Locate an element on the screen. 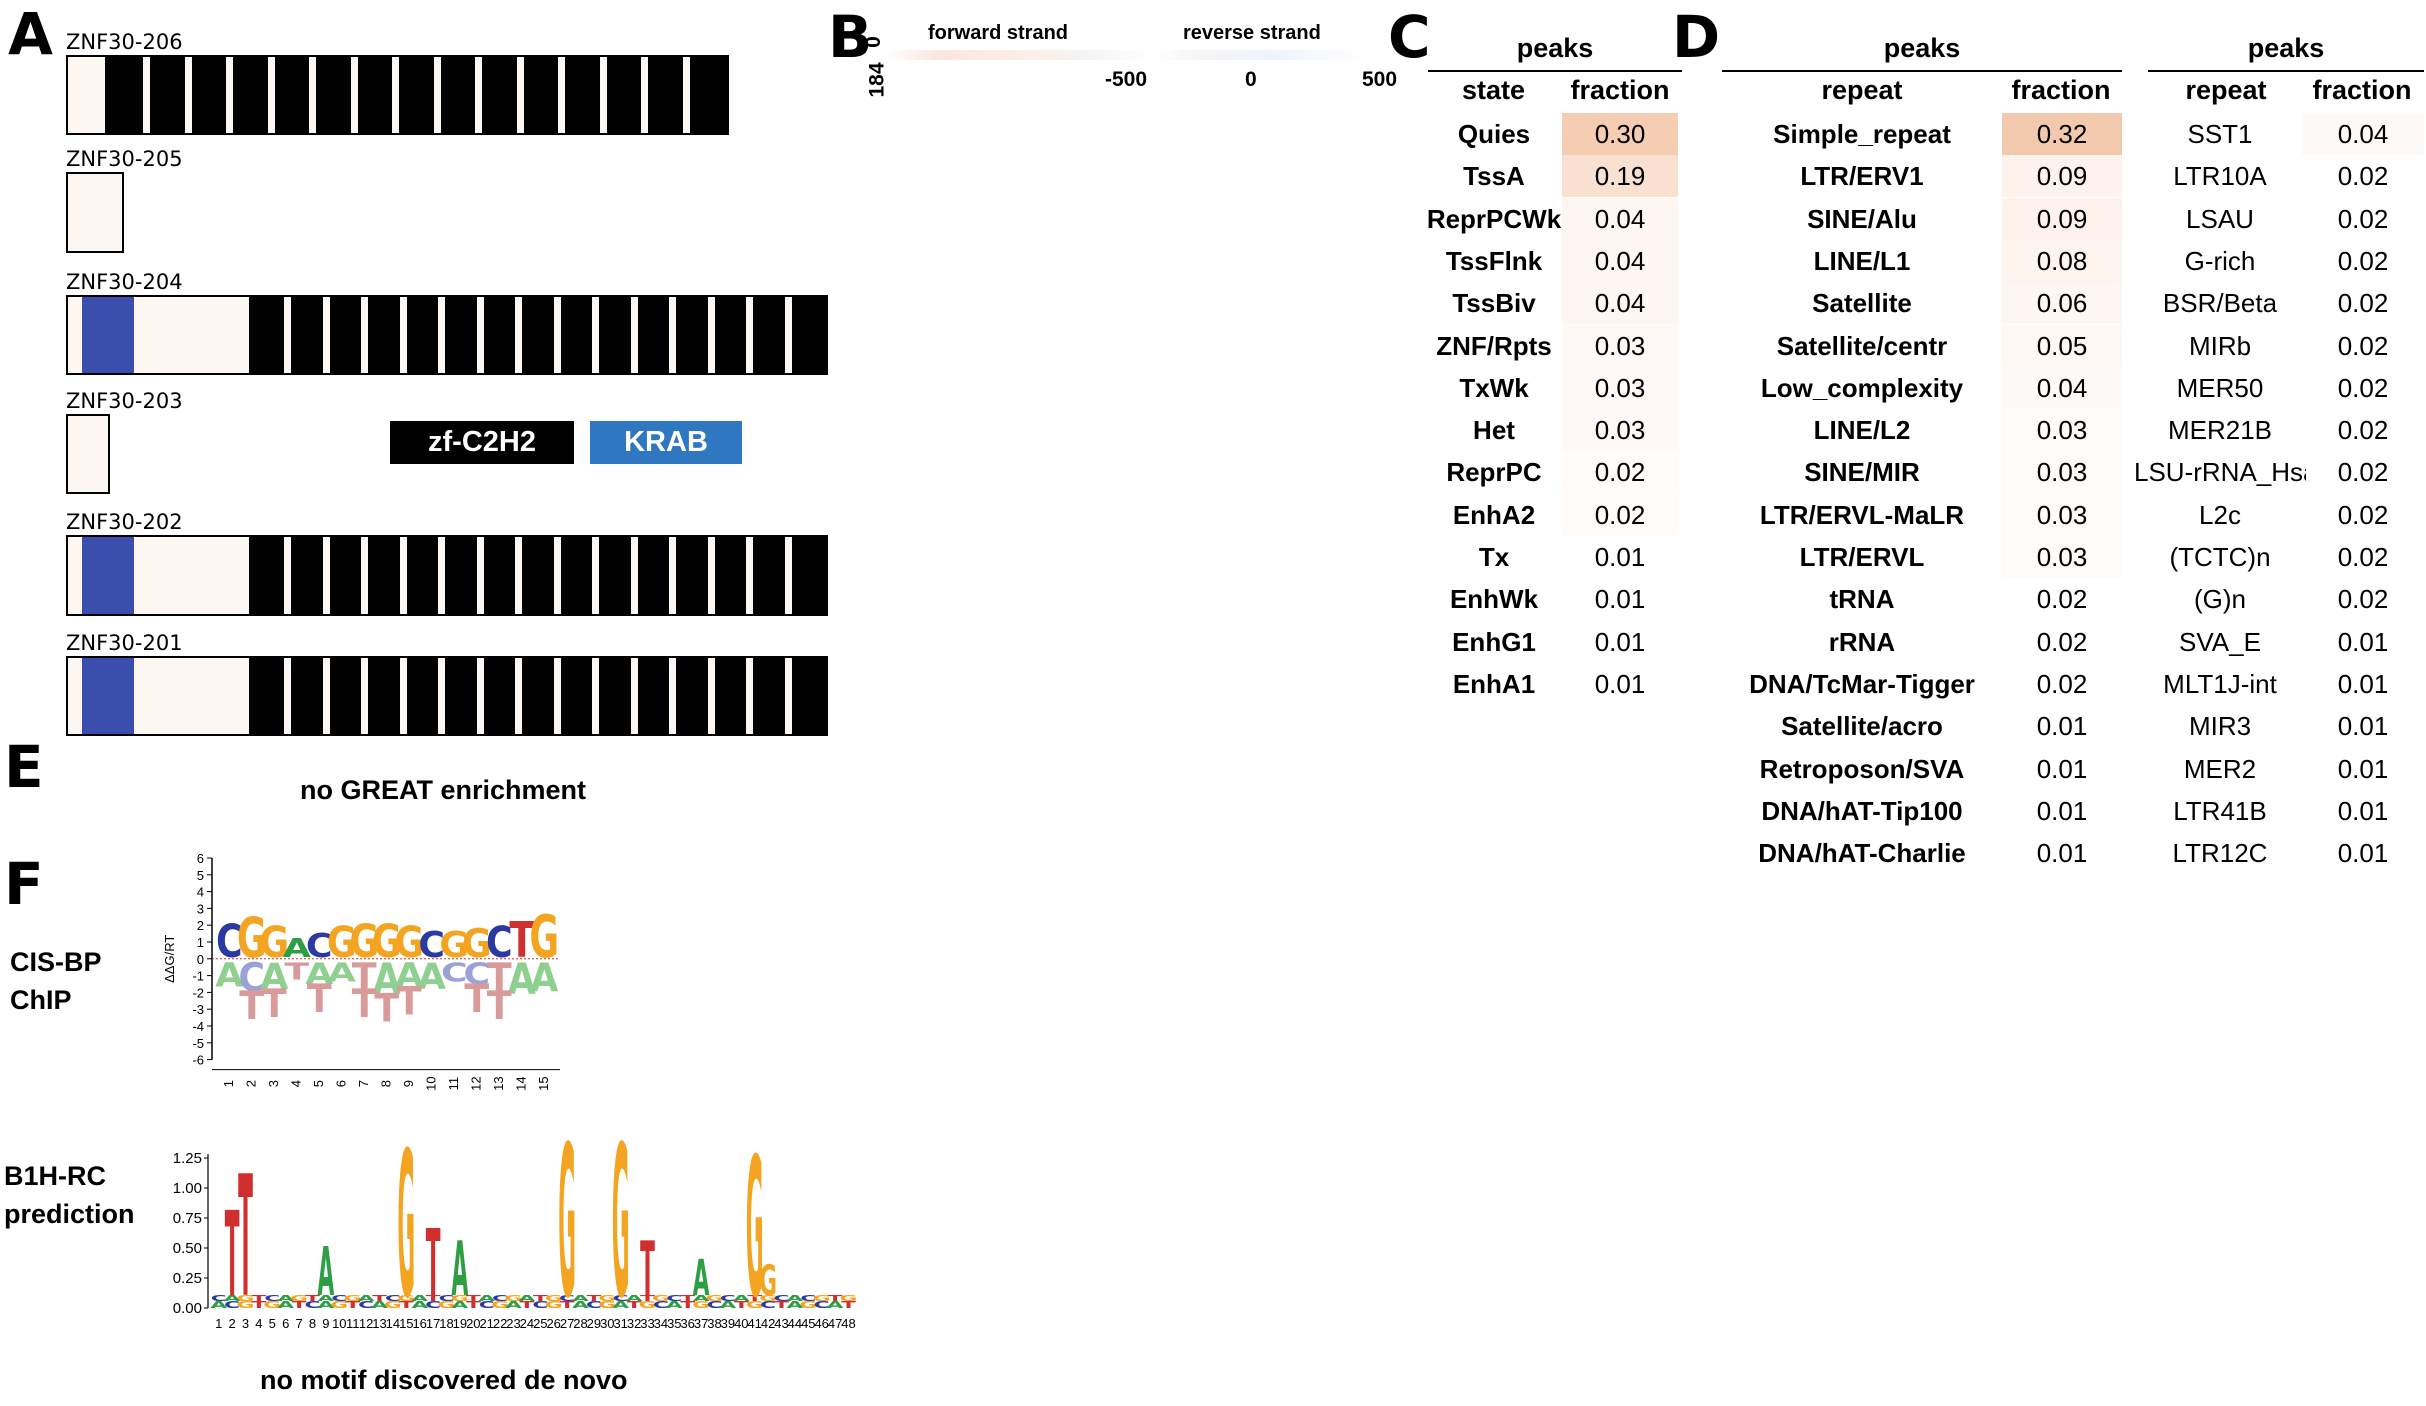 The image size is (2426, 1406). cisbp-x-tick-label: 8 is located at coordinates (386, 1083).